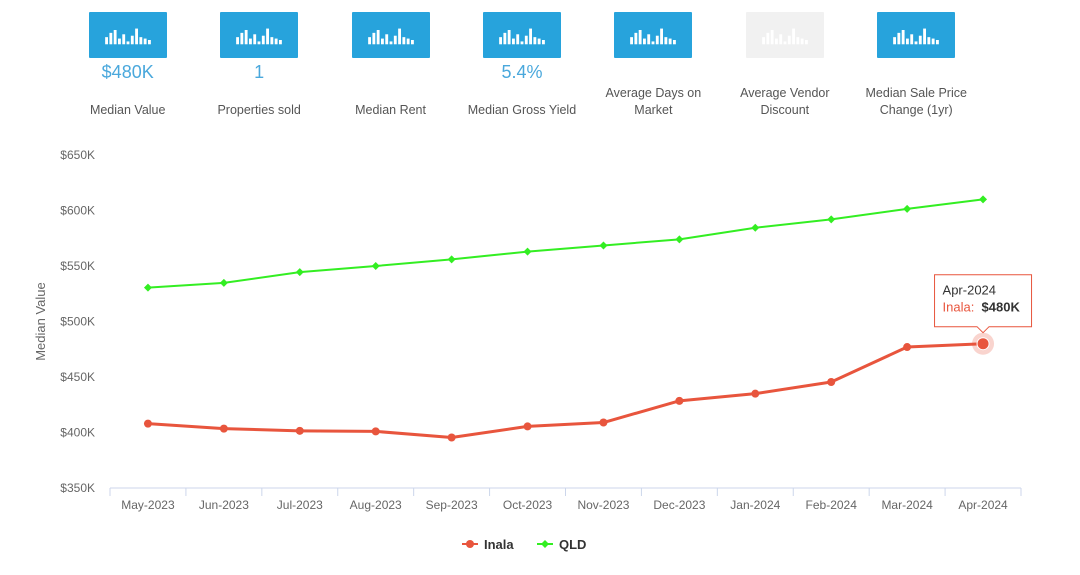 Image resolution: width=1080 pixels, height=575 pixels. Describe the element at coordinates (916, 72) in the screenshot. I see `stat-tile: Median Sale Price Change (1yr)` at that location.